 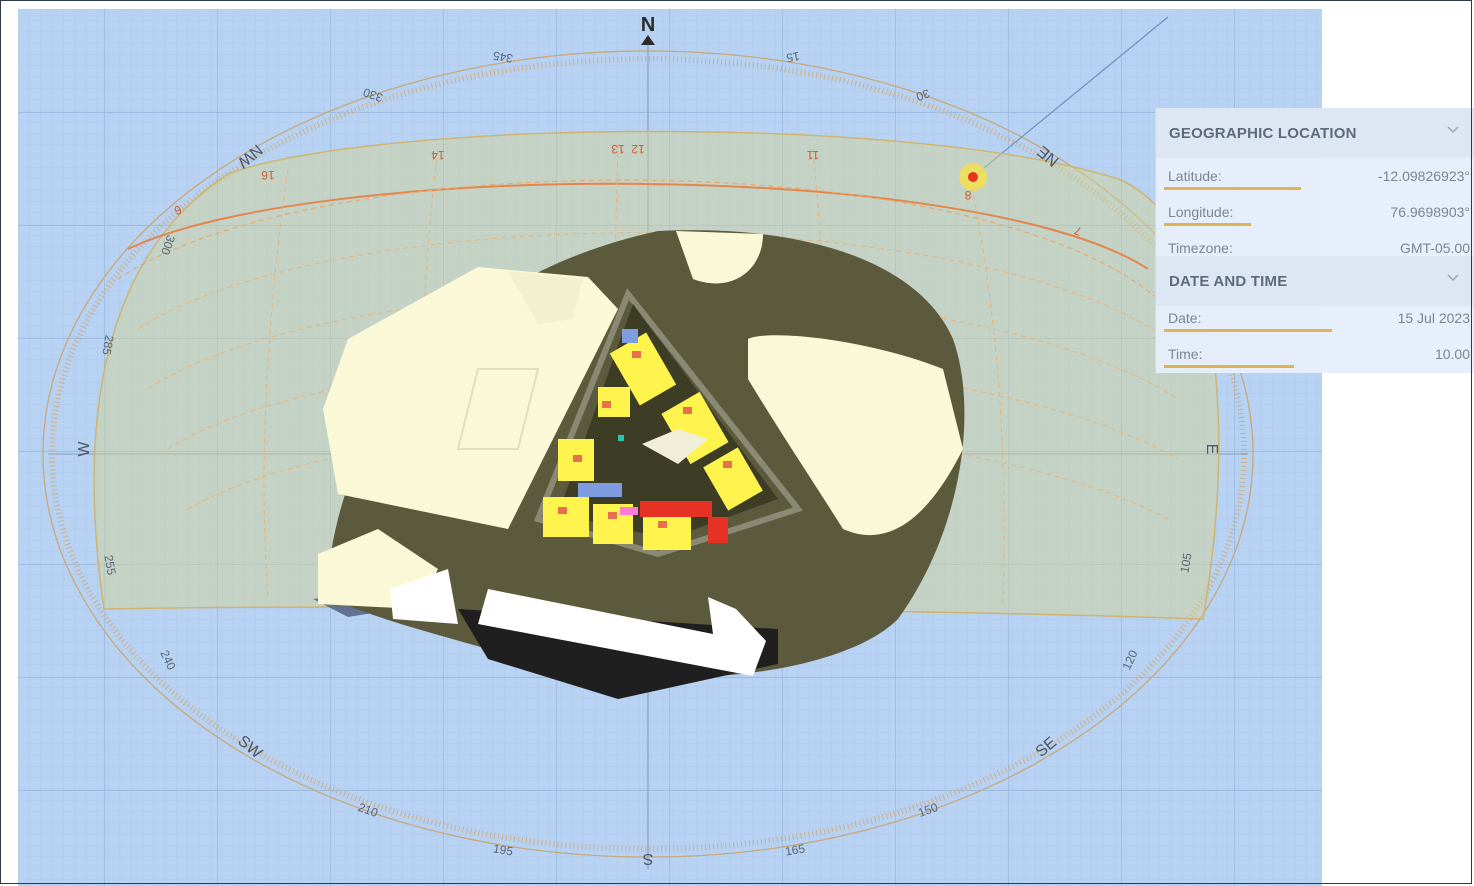 I want to click on sun-path-current-day, so click(x=638, y=226).